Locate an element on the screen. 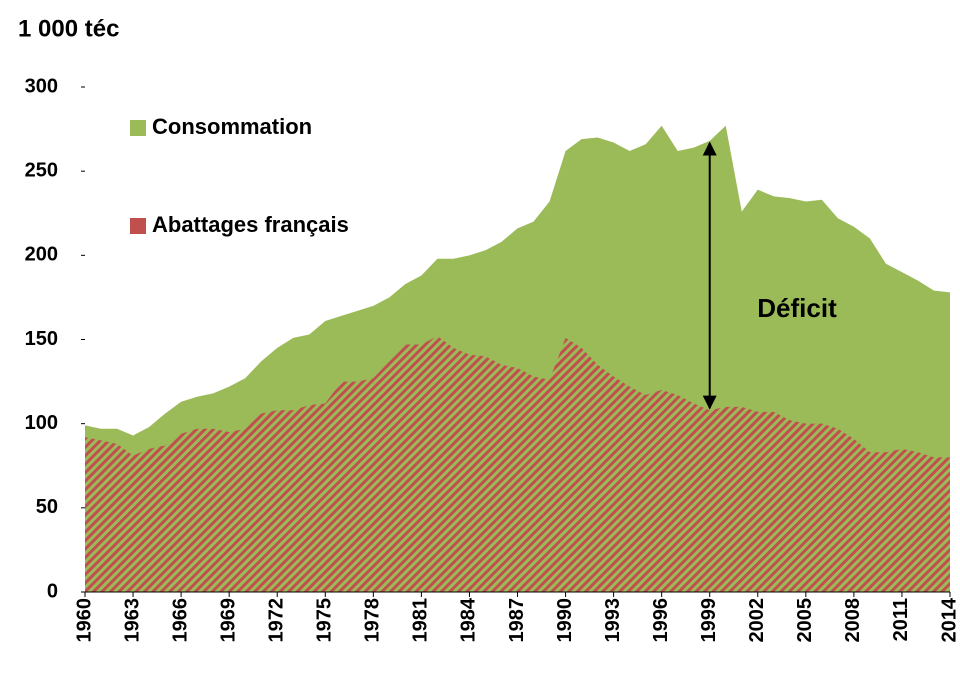 The width and height of the screenshot is (960, 676). x-tick-label: 1999 is located at coordinates (709, 620).